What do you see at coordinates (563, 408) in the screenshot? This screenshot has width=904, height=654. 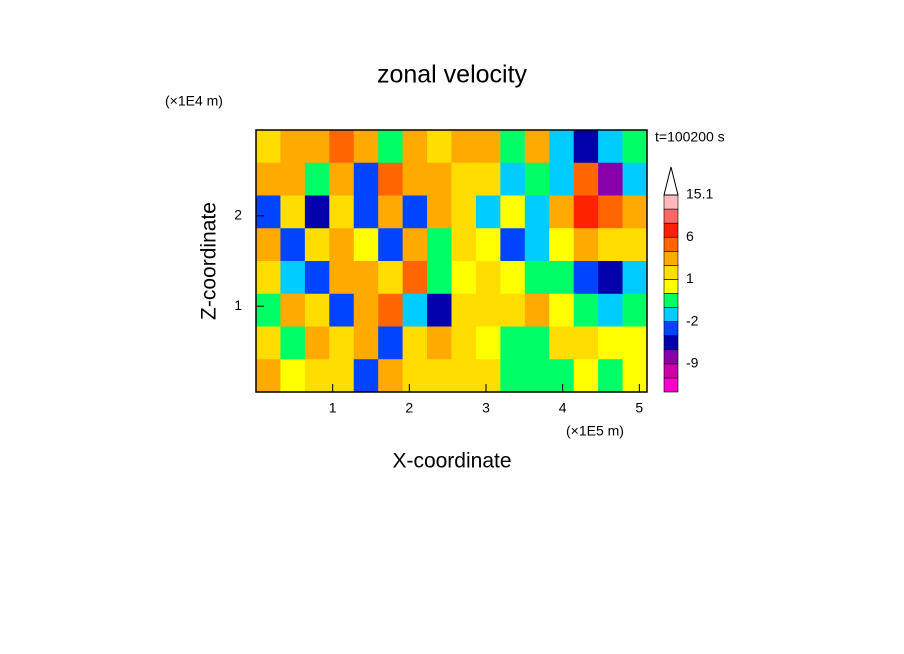 I see `x-tick-label: 4` at bounding box center [563, 408].